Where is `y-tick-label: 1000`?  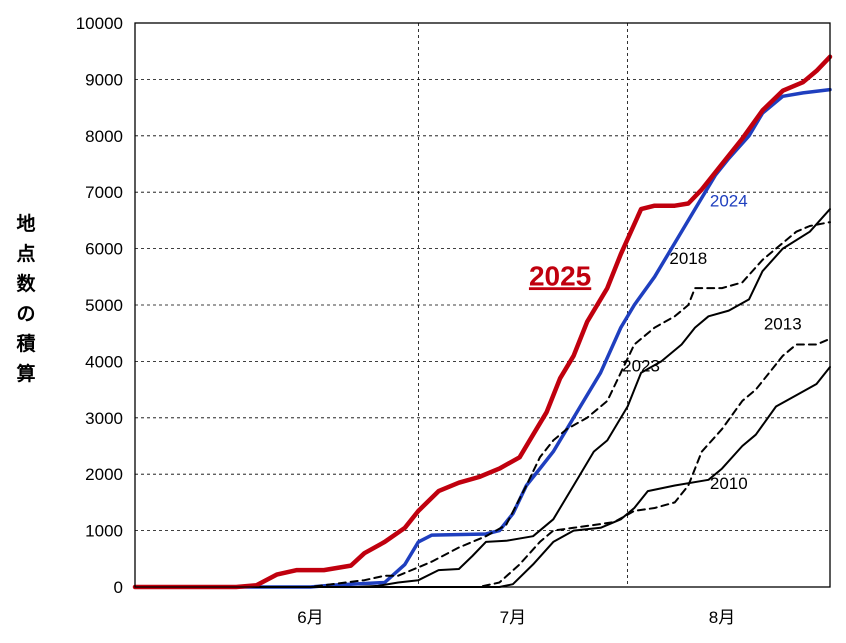 y-tick-label: 1000 is located at coordinates (104, 531).